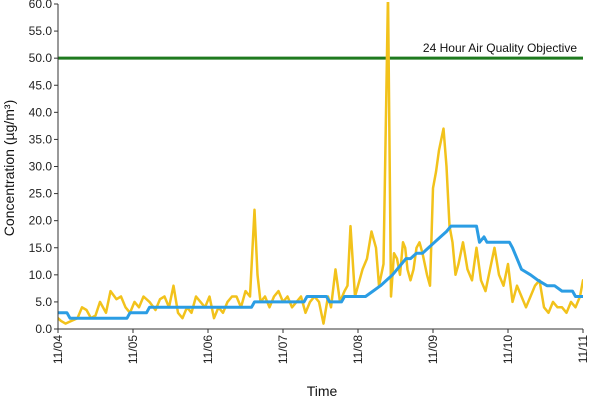 The height and width of the screenshot is (400, 600). What do you see at coordinates (9, 168) in the screenshot?
I see `y-axis-title: Concentration (µg/m³)` at bounding box center [9, 168].